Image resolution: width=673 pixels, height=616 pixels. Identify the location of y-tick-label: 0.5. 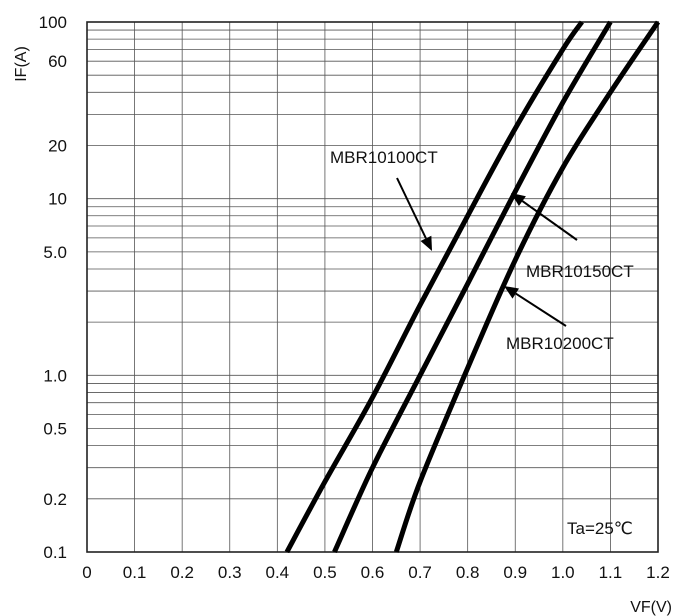
(55, 429).